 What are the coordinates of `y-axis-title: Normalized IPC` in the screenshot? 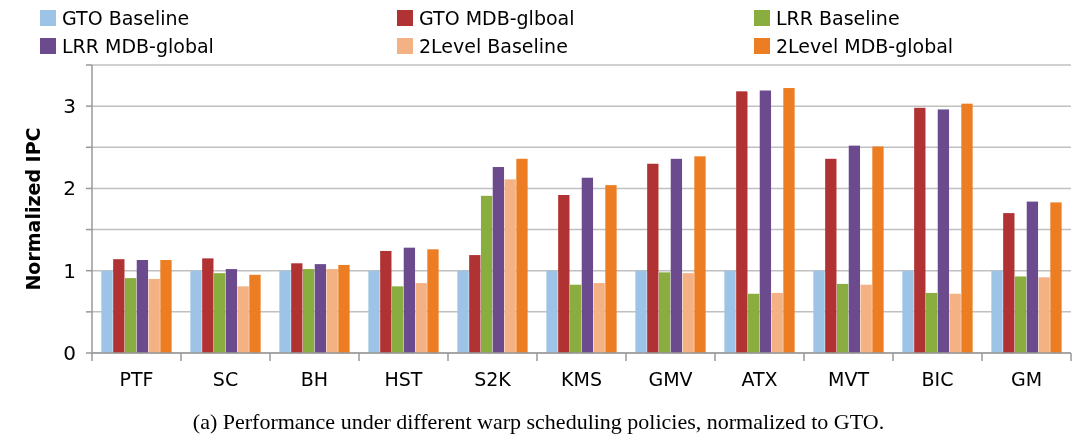 It's located at (33, 209).